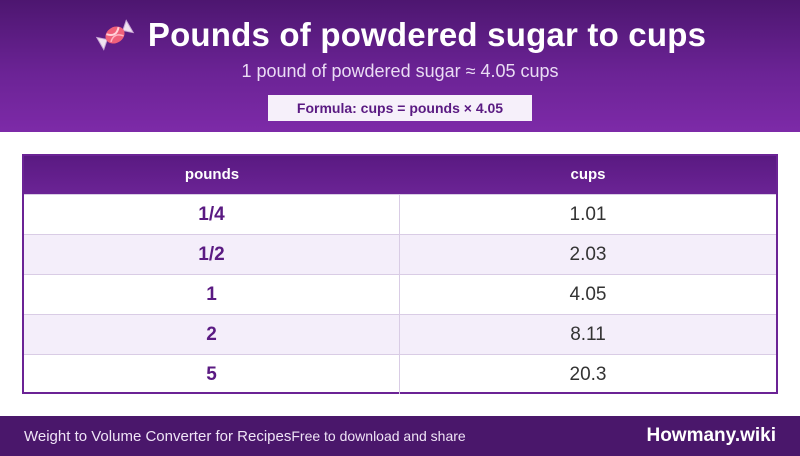 This screenshot has width=800, height=456. What do you see at coordinates (588, 214) in the screenshot?
I see `cups-cell: 1.01` at bounding box center [588, 214].